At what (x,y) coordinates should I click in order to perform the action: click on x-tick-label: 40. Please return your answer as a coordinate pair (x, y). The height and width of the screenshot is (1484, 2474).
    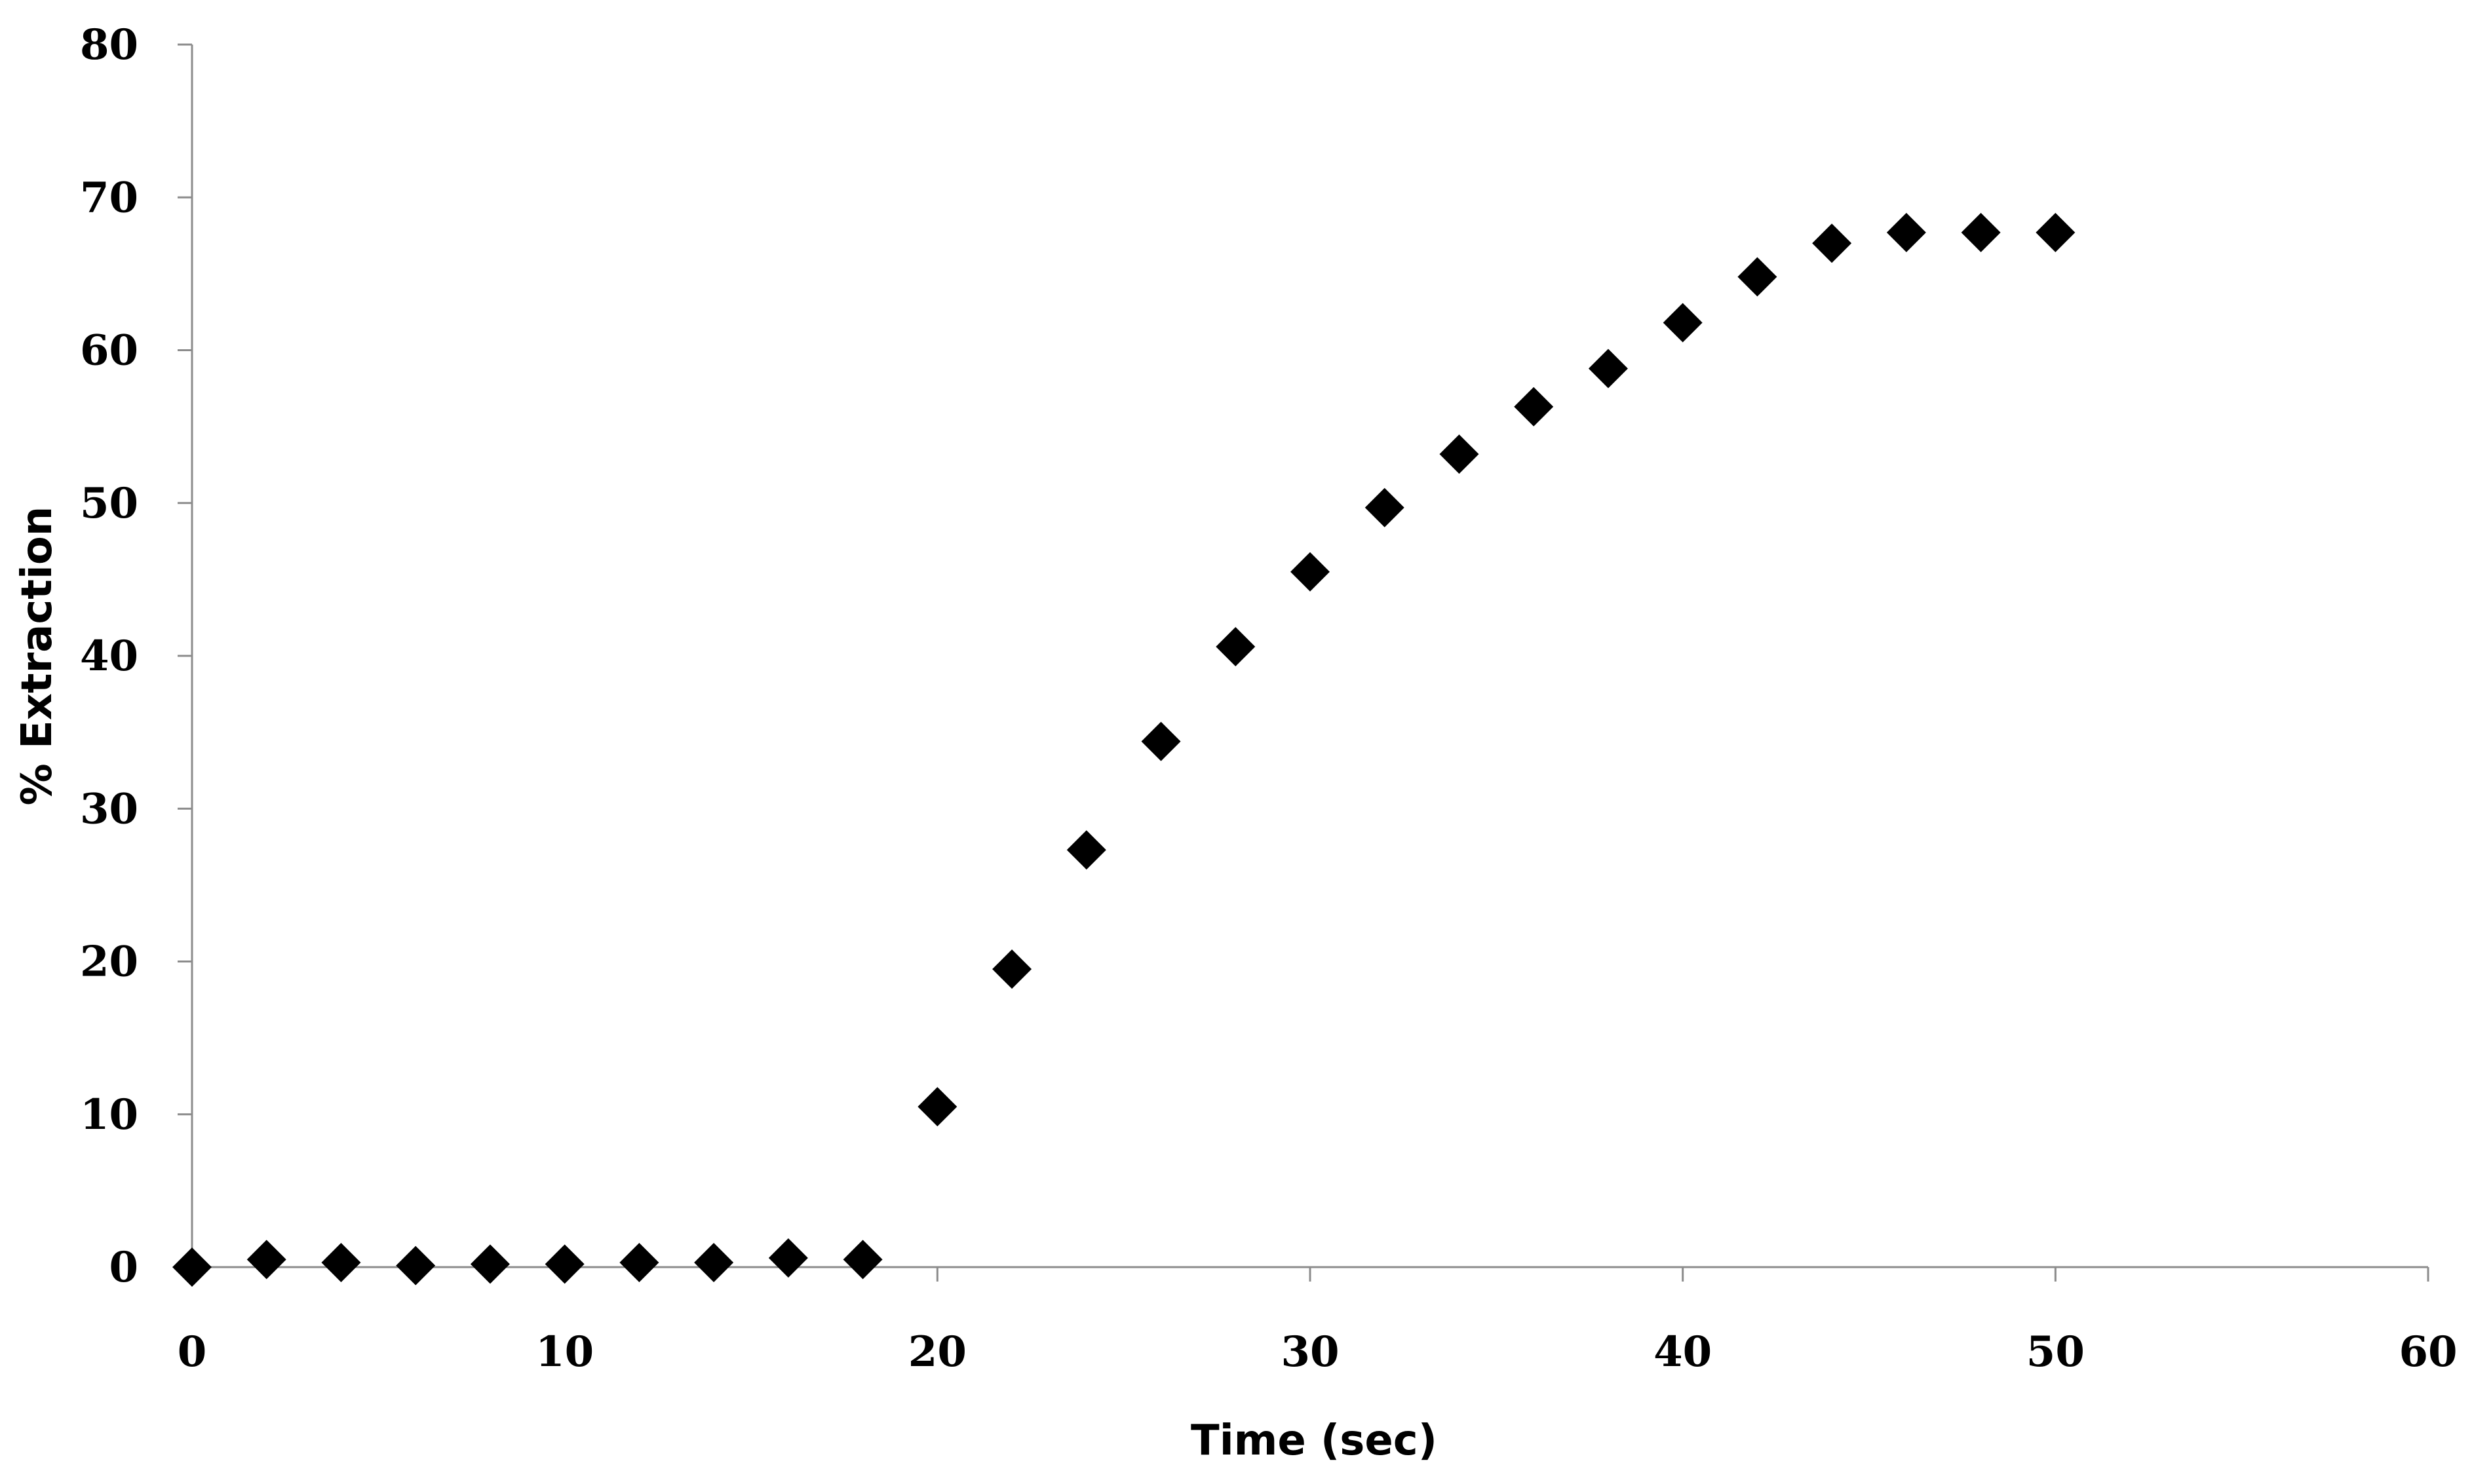
    Looking at the image, I should click on (1682, 1352).